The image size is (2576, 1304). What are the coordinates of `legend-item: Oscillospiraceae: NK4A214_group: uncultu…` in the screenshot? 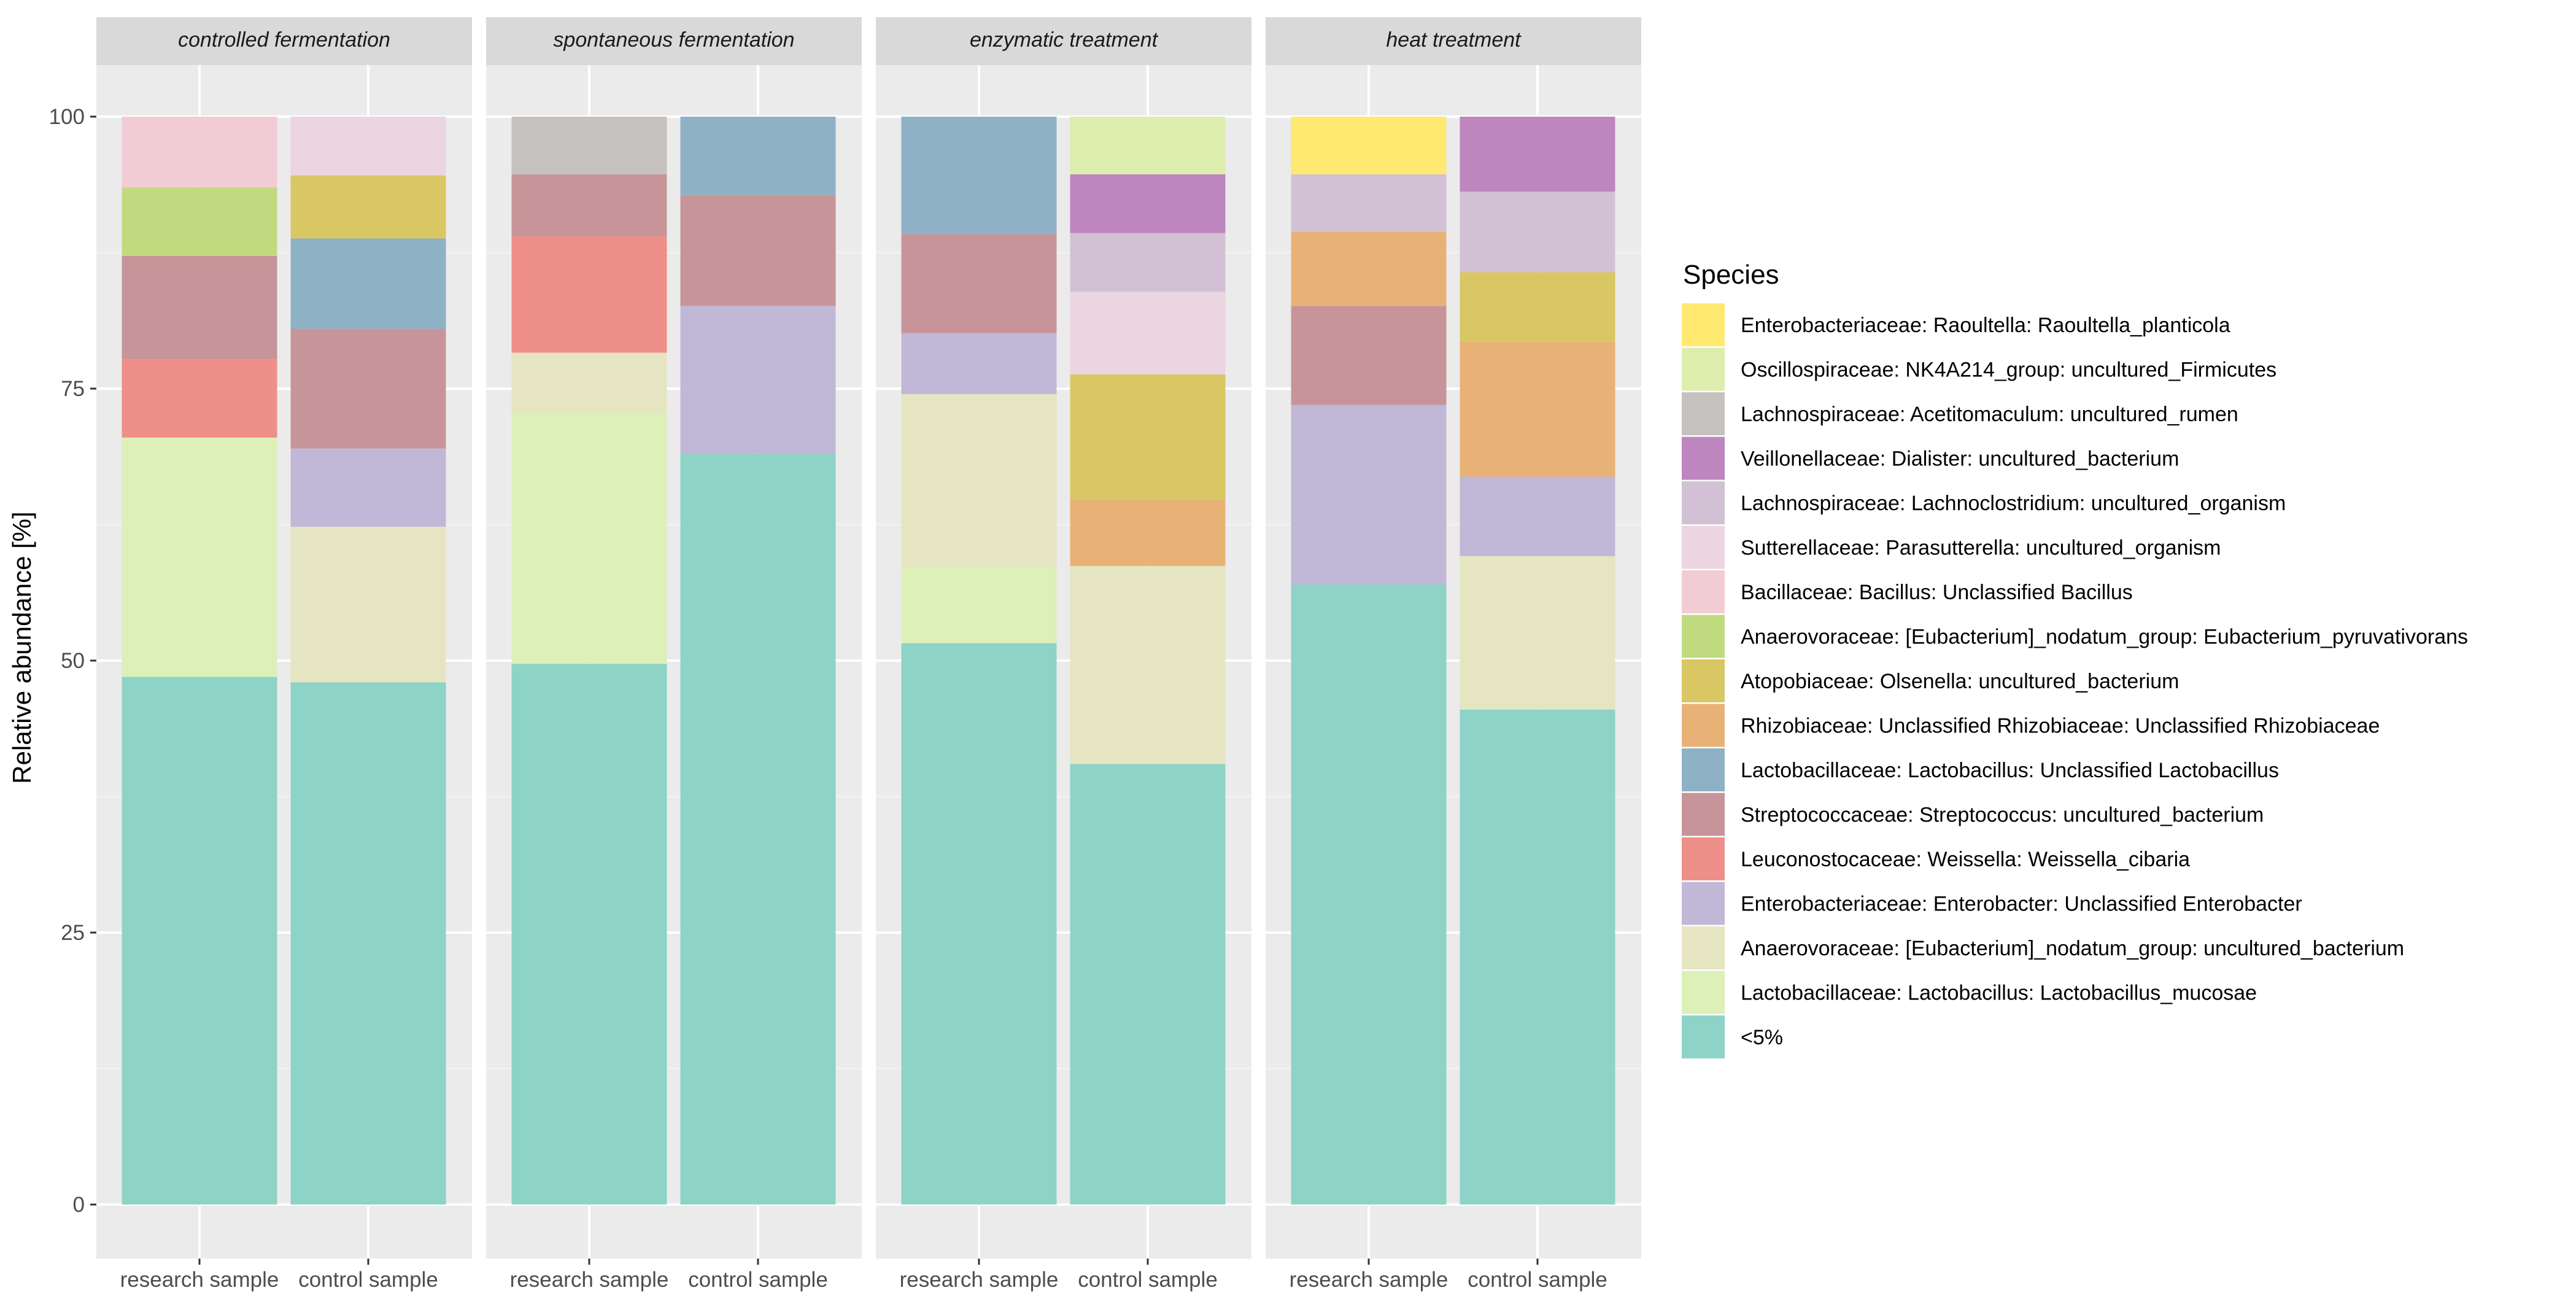 It's located at (1979, 369).